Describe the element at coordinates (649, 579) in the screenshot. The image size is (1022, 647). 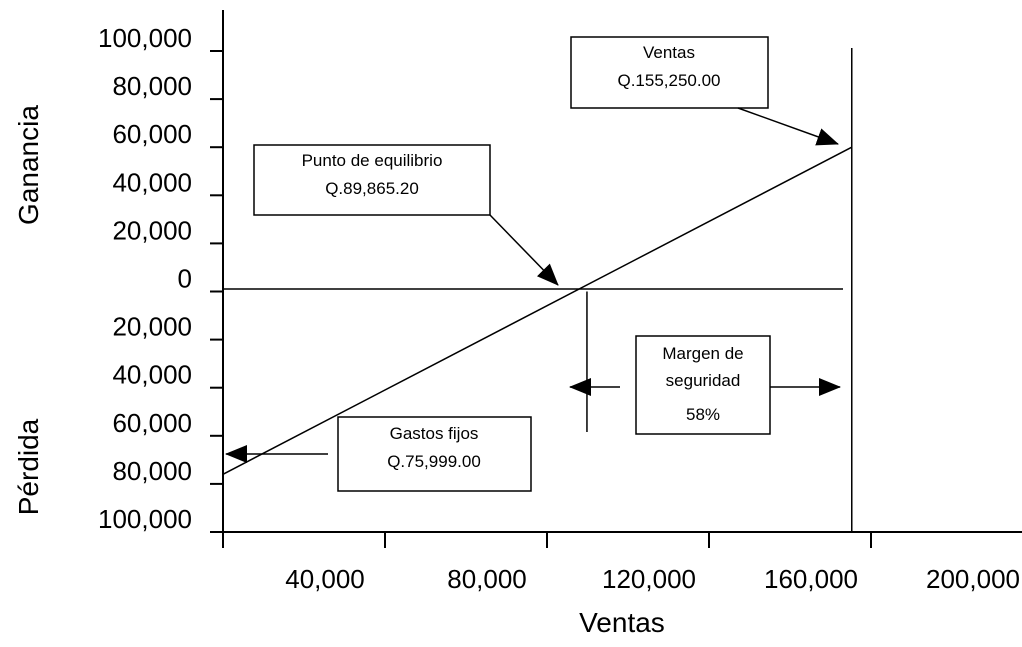
I see `x-tick-label: 120,000` at that location.